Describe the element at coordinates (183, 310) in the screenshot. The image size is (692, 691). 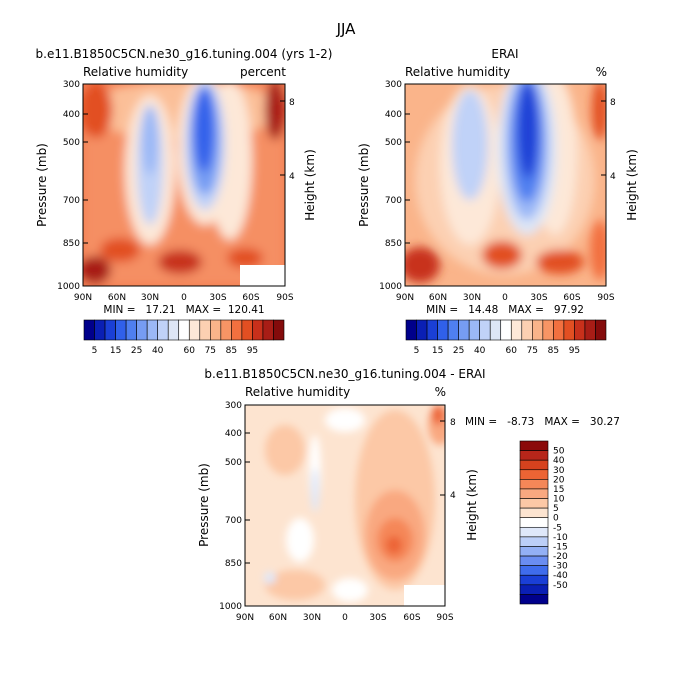
I see `panel-model-stats: MIN = 17.21 MAX = 120.41` at that location.